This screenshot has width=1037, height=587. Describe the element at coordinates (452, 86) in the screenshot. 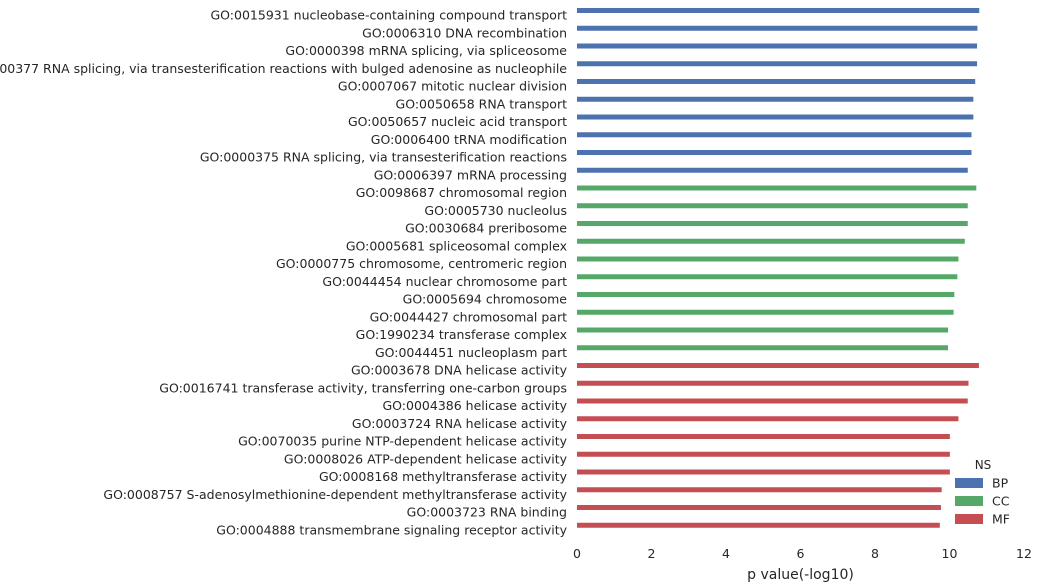

I see `category-label: GO:0007067 mitotic nuclear division` at that location.